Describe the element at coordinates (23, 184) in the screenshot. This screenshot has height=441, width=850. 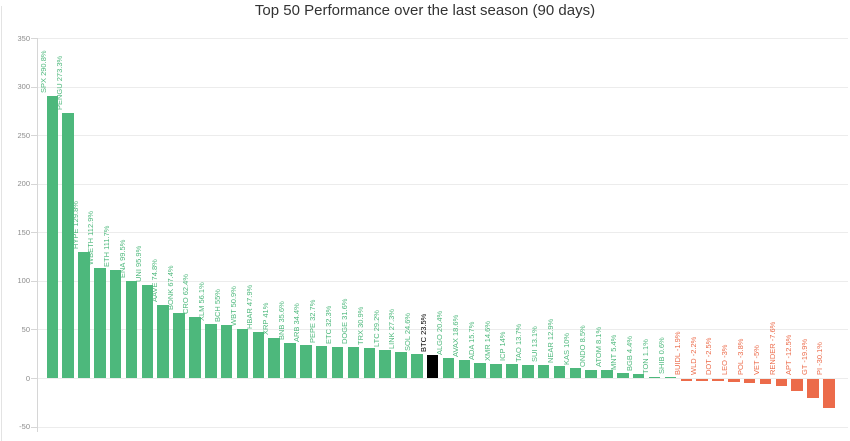
I see `y-axis-tick-label: 200` at that location.